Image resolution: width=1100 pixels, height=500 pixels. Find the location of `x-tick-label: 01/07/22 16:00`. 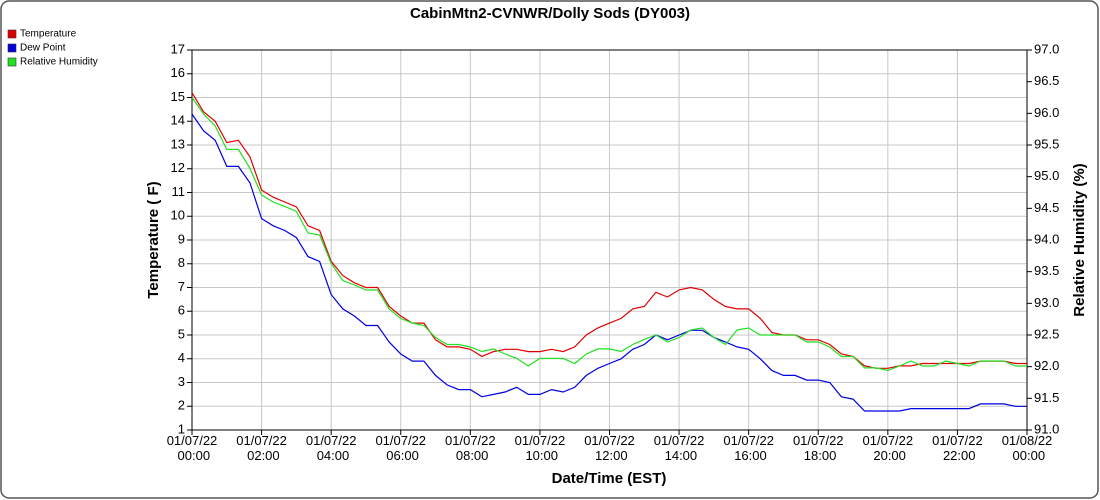

x-tick-label: 01/07/22 16:00 is located at coordinates (748, 448).